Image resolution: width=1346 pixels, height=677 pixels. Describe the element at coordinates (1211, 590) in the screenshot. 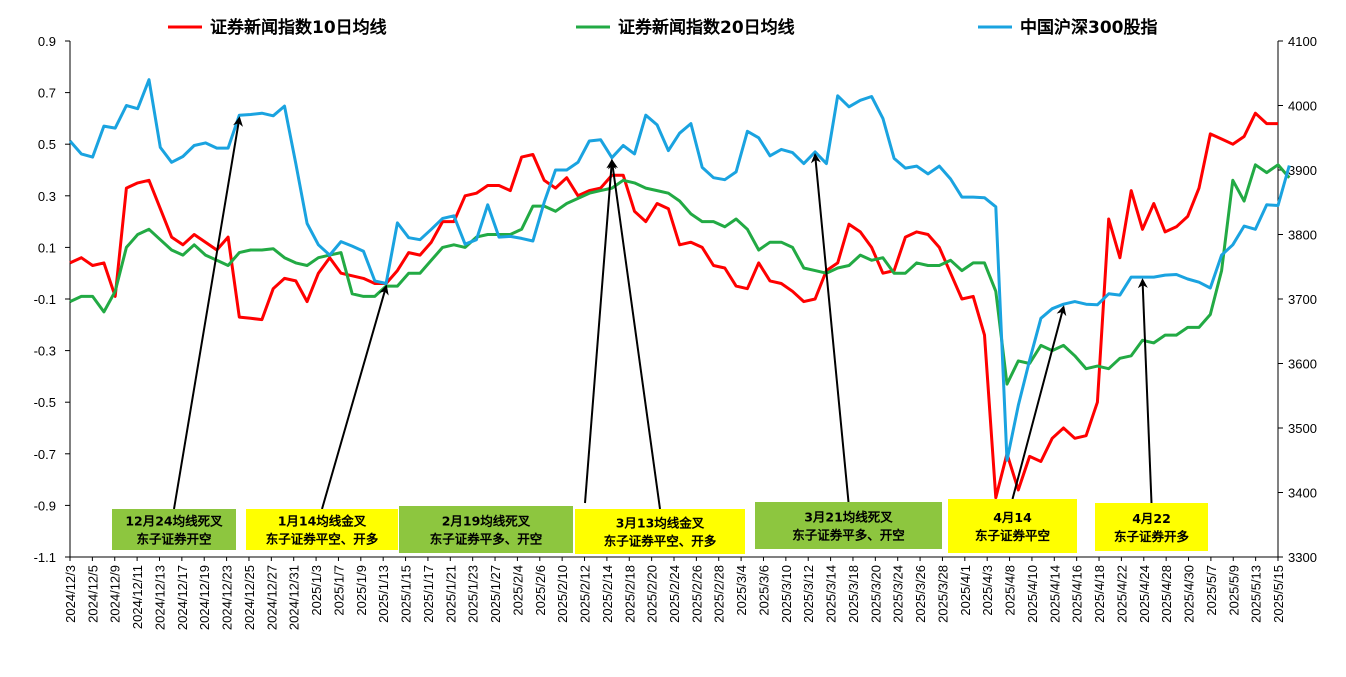

I see `x-tick-label: 2025/5/7` at that location.